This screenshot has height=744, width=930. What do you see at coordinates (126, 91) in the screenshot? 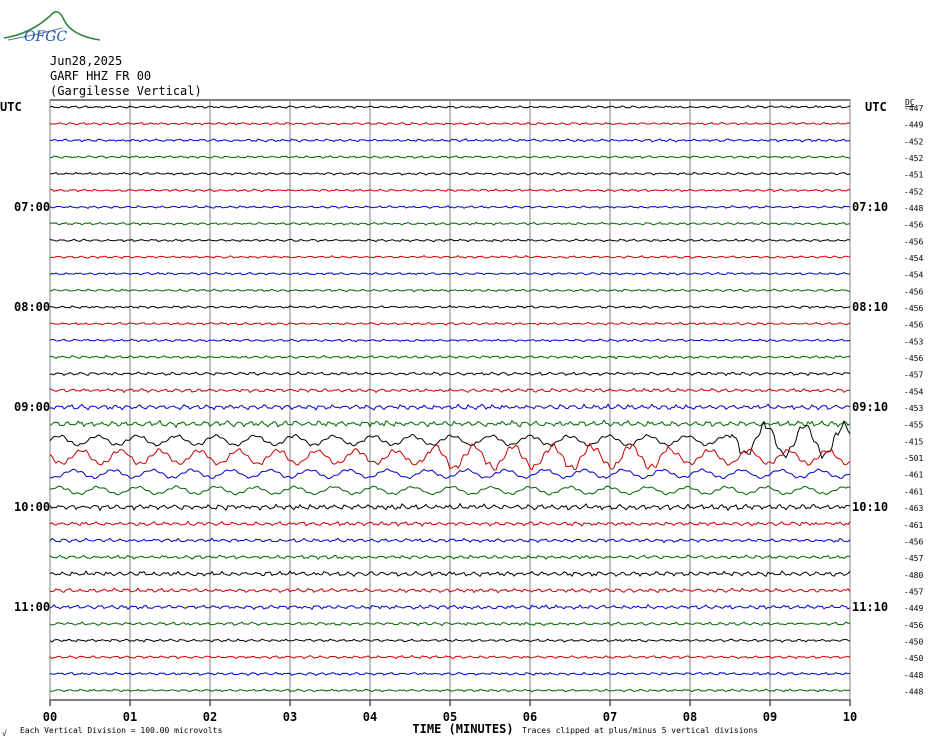
I see `location-label: (Gargilesse Vertical)` at bounding box center [126, 91].